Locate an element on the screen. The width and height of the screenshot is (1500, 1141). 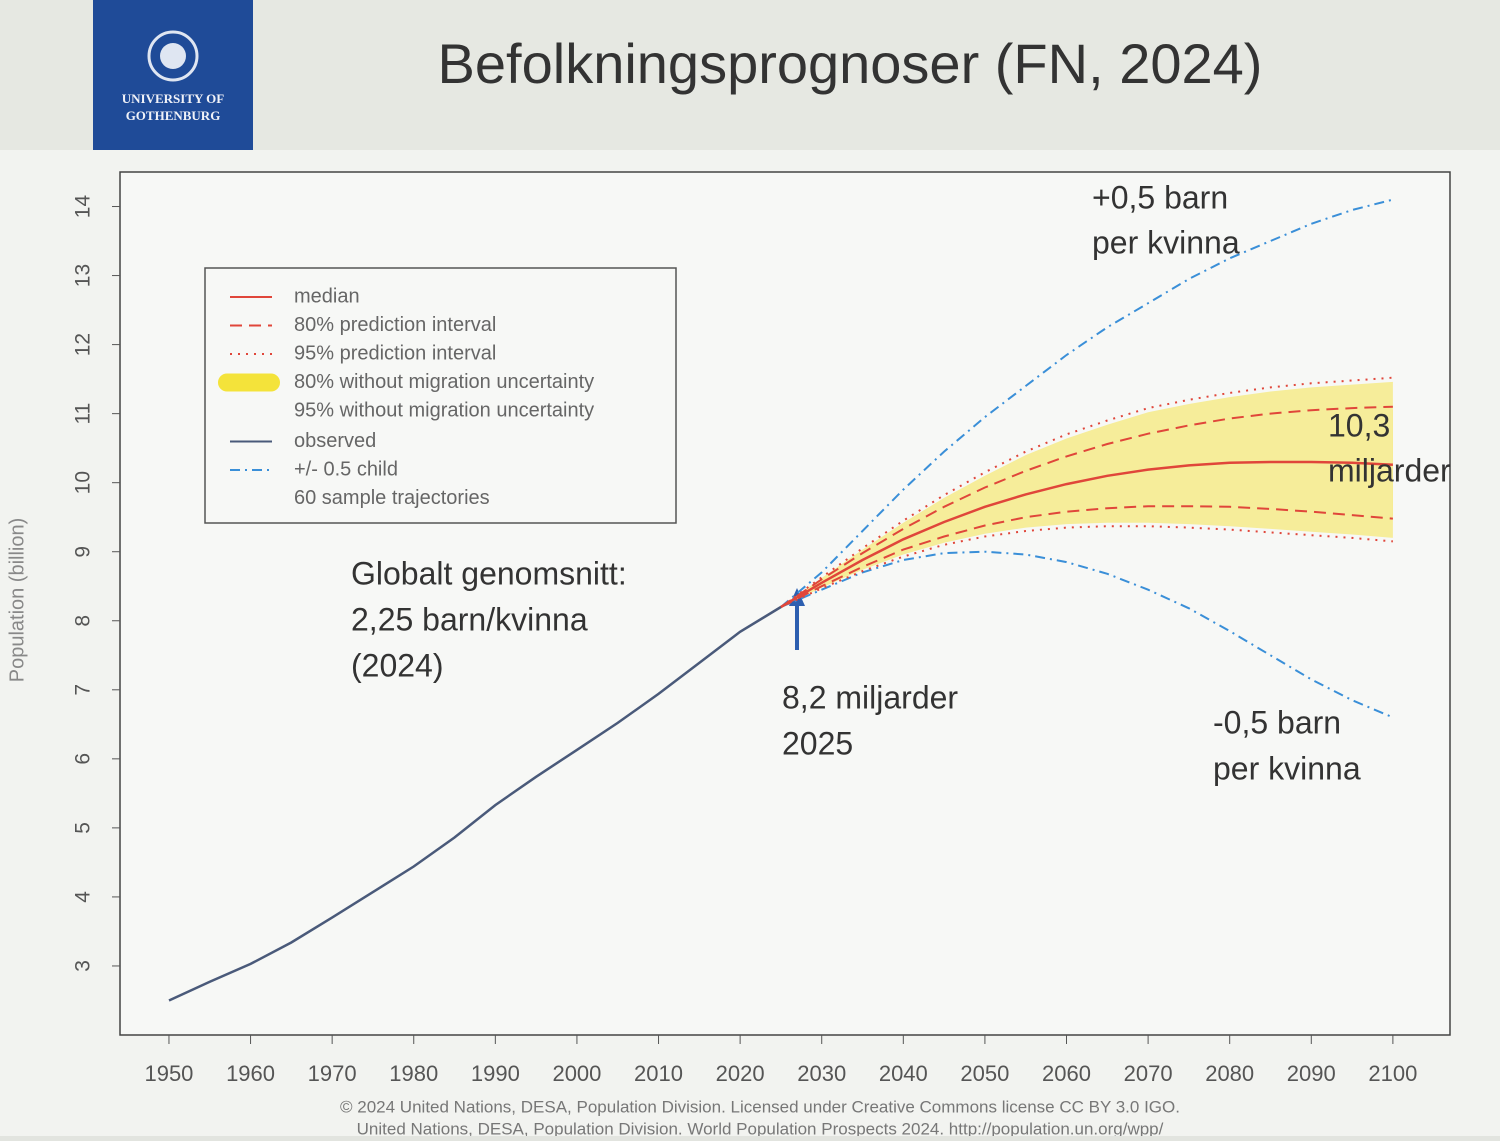
legend-label: +/- 0.5 child is located at coordinates (346, 469).